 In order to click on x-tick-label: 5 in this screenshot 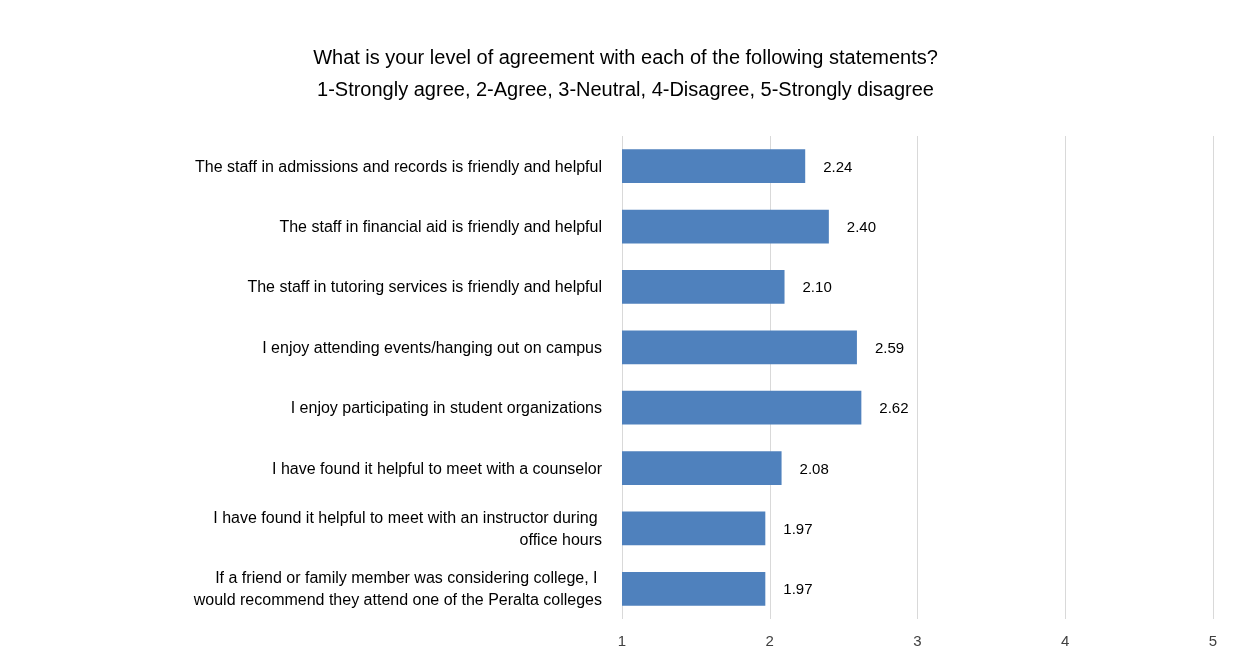, I will do `click(1213, 640)`.